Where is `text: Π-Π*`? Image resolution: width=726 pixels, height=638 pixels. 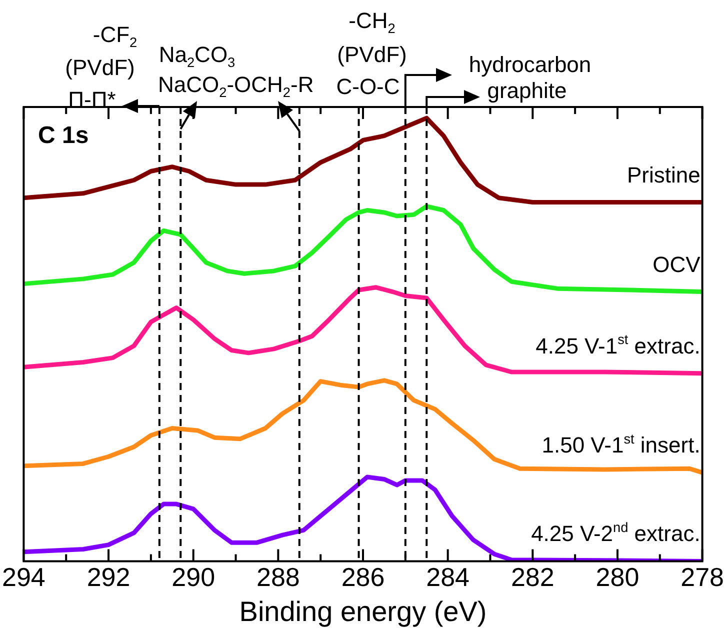 text: Π-Π* is located at coordinates (92, 99).